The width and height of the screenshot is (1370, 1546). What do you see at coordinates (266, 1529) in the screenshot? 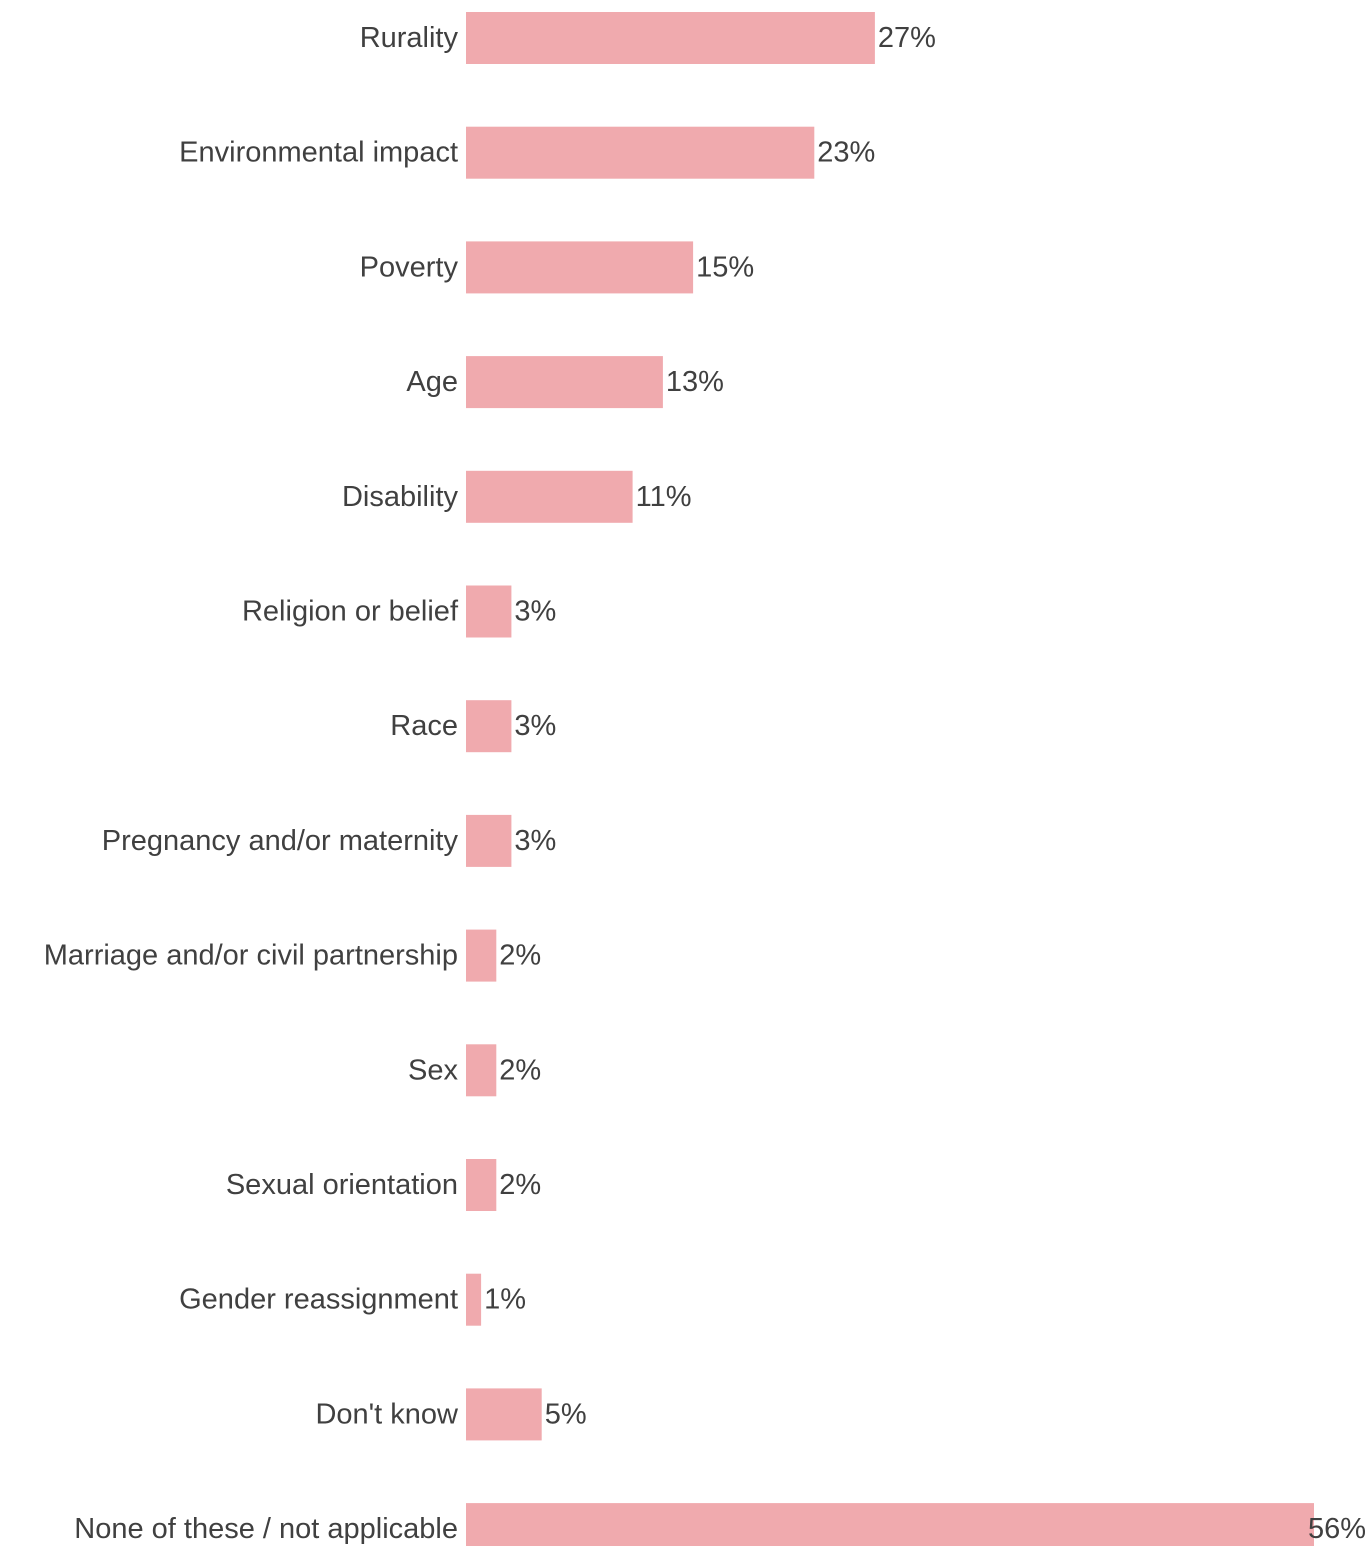
I see `category-label: None of these / not applicable` at bounding box center [266, 1529].